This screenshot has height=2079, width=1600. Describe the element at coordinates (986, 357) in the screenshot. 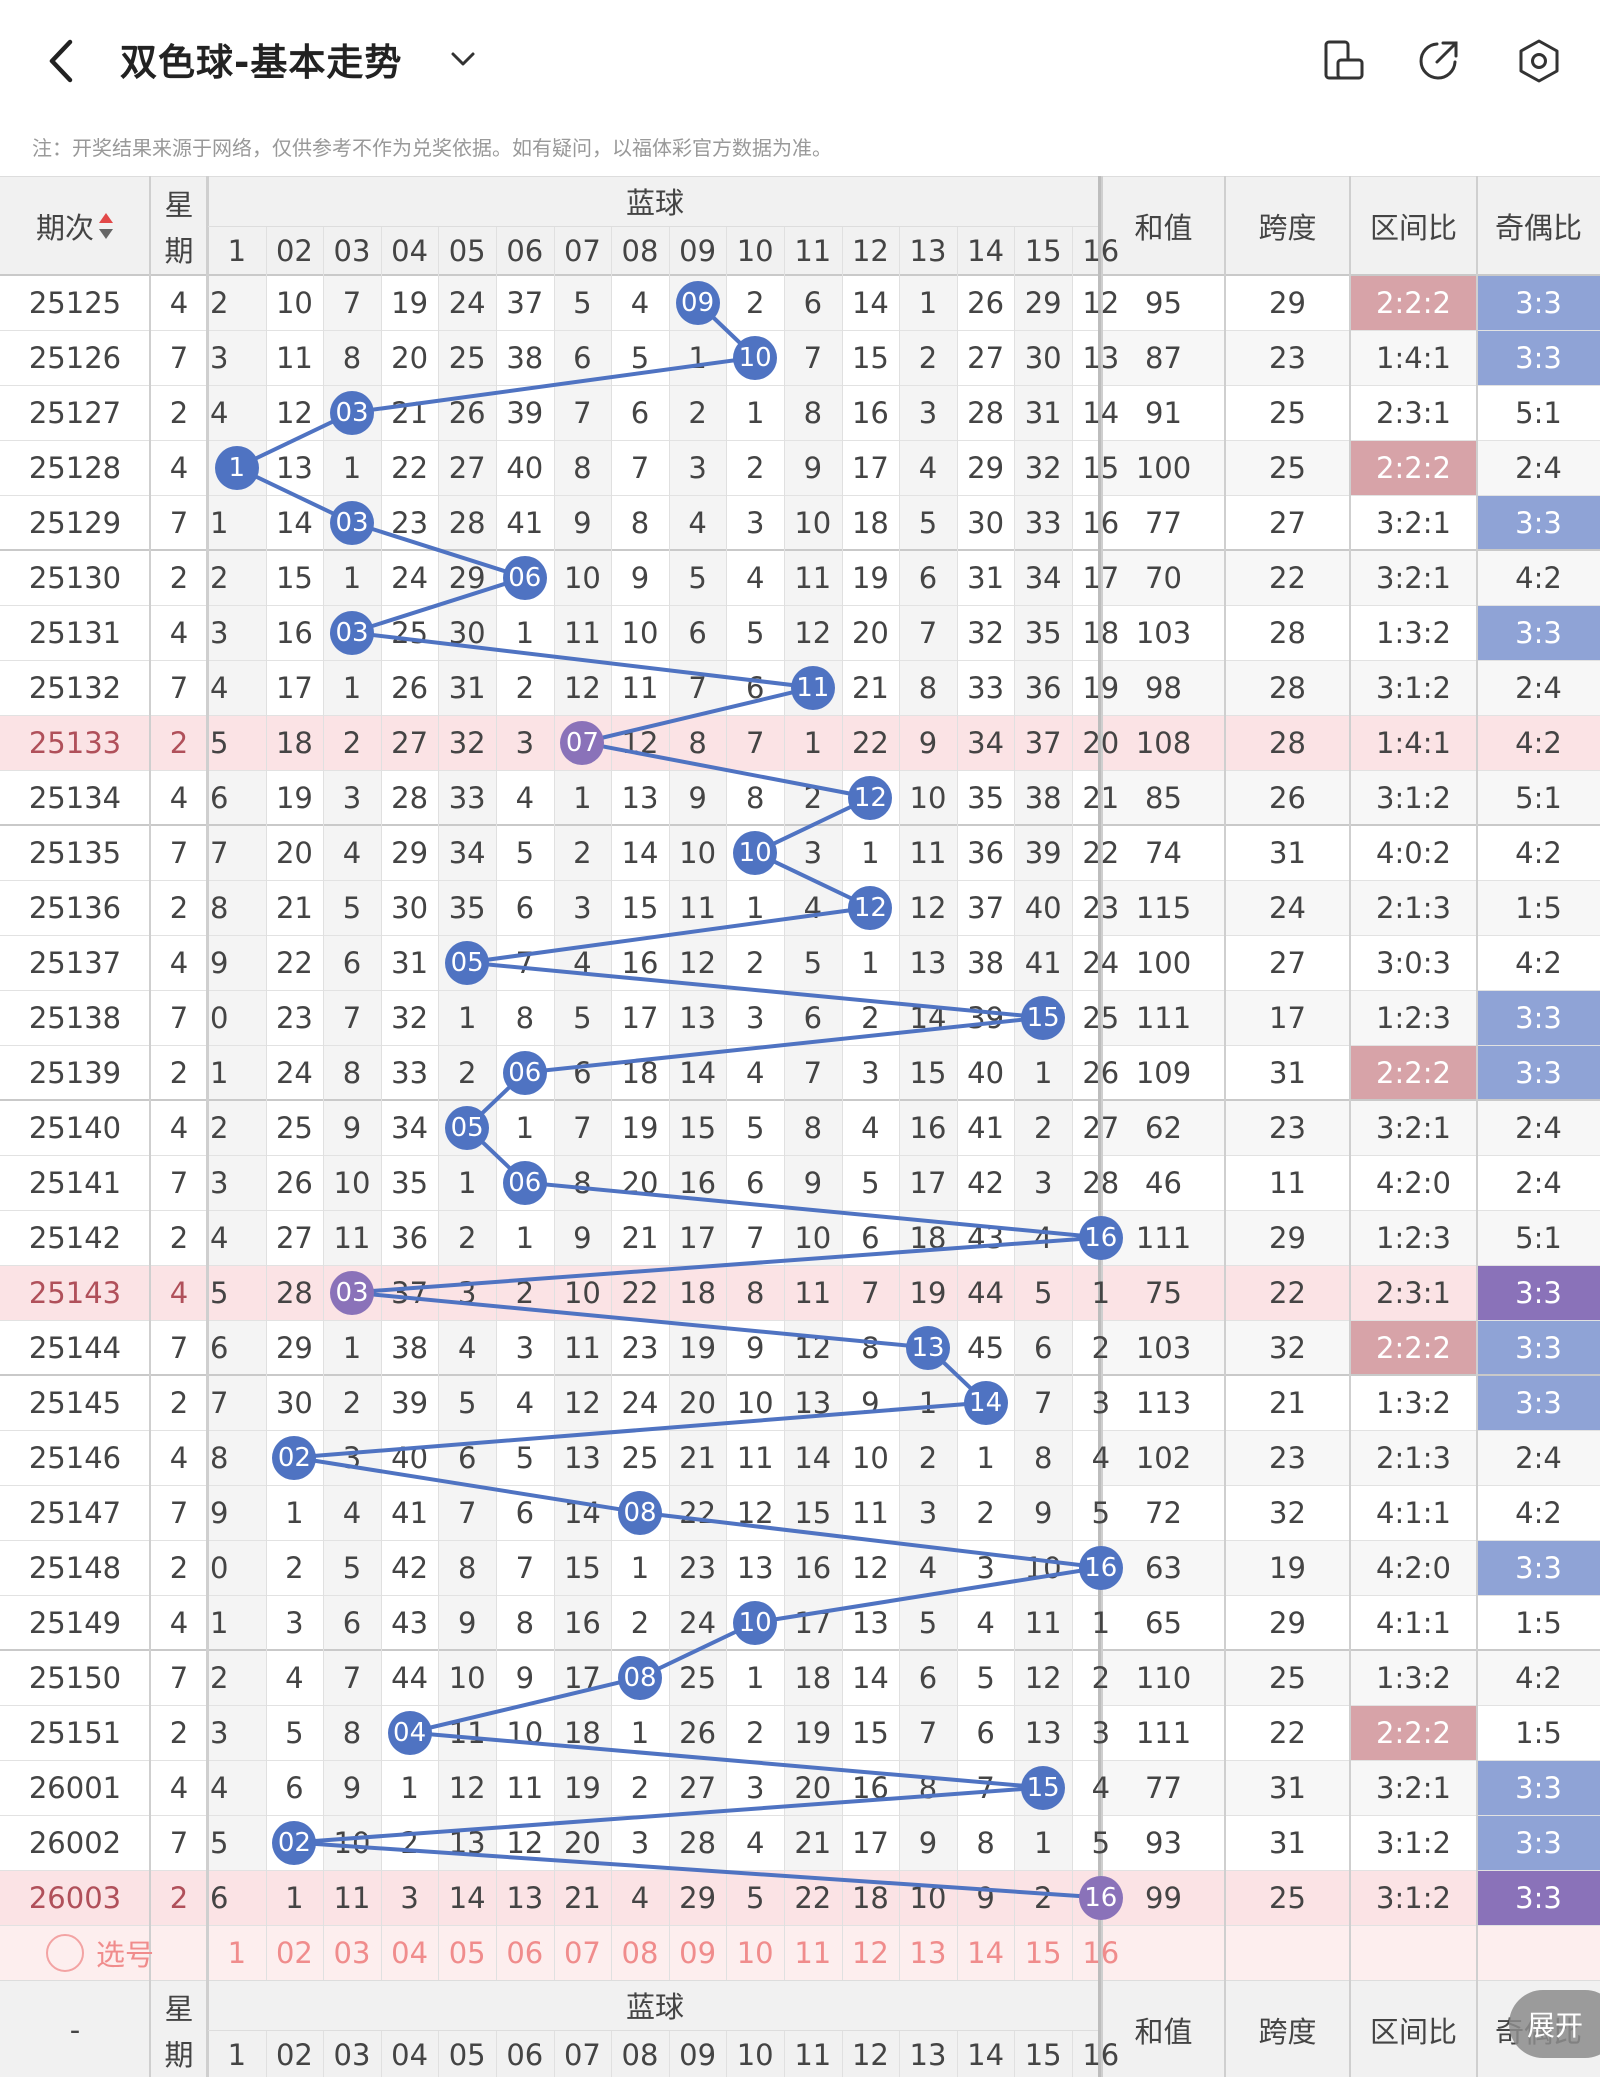

I see `blue-miss-cell: 27` at that location.